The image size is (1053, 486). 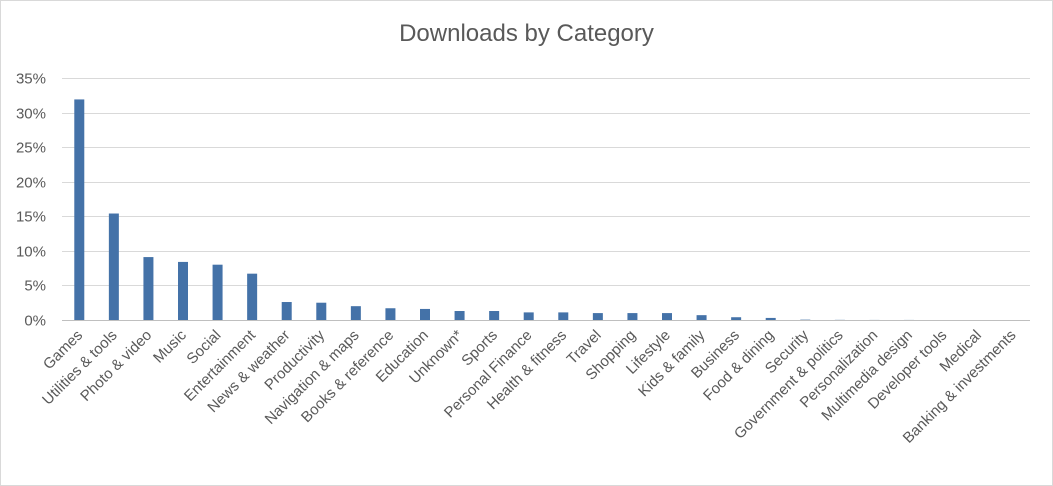 I want to click on y-tick-label: 0%, so click(x=35, y=321).